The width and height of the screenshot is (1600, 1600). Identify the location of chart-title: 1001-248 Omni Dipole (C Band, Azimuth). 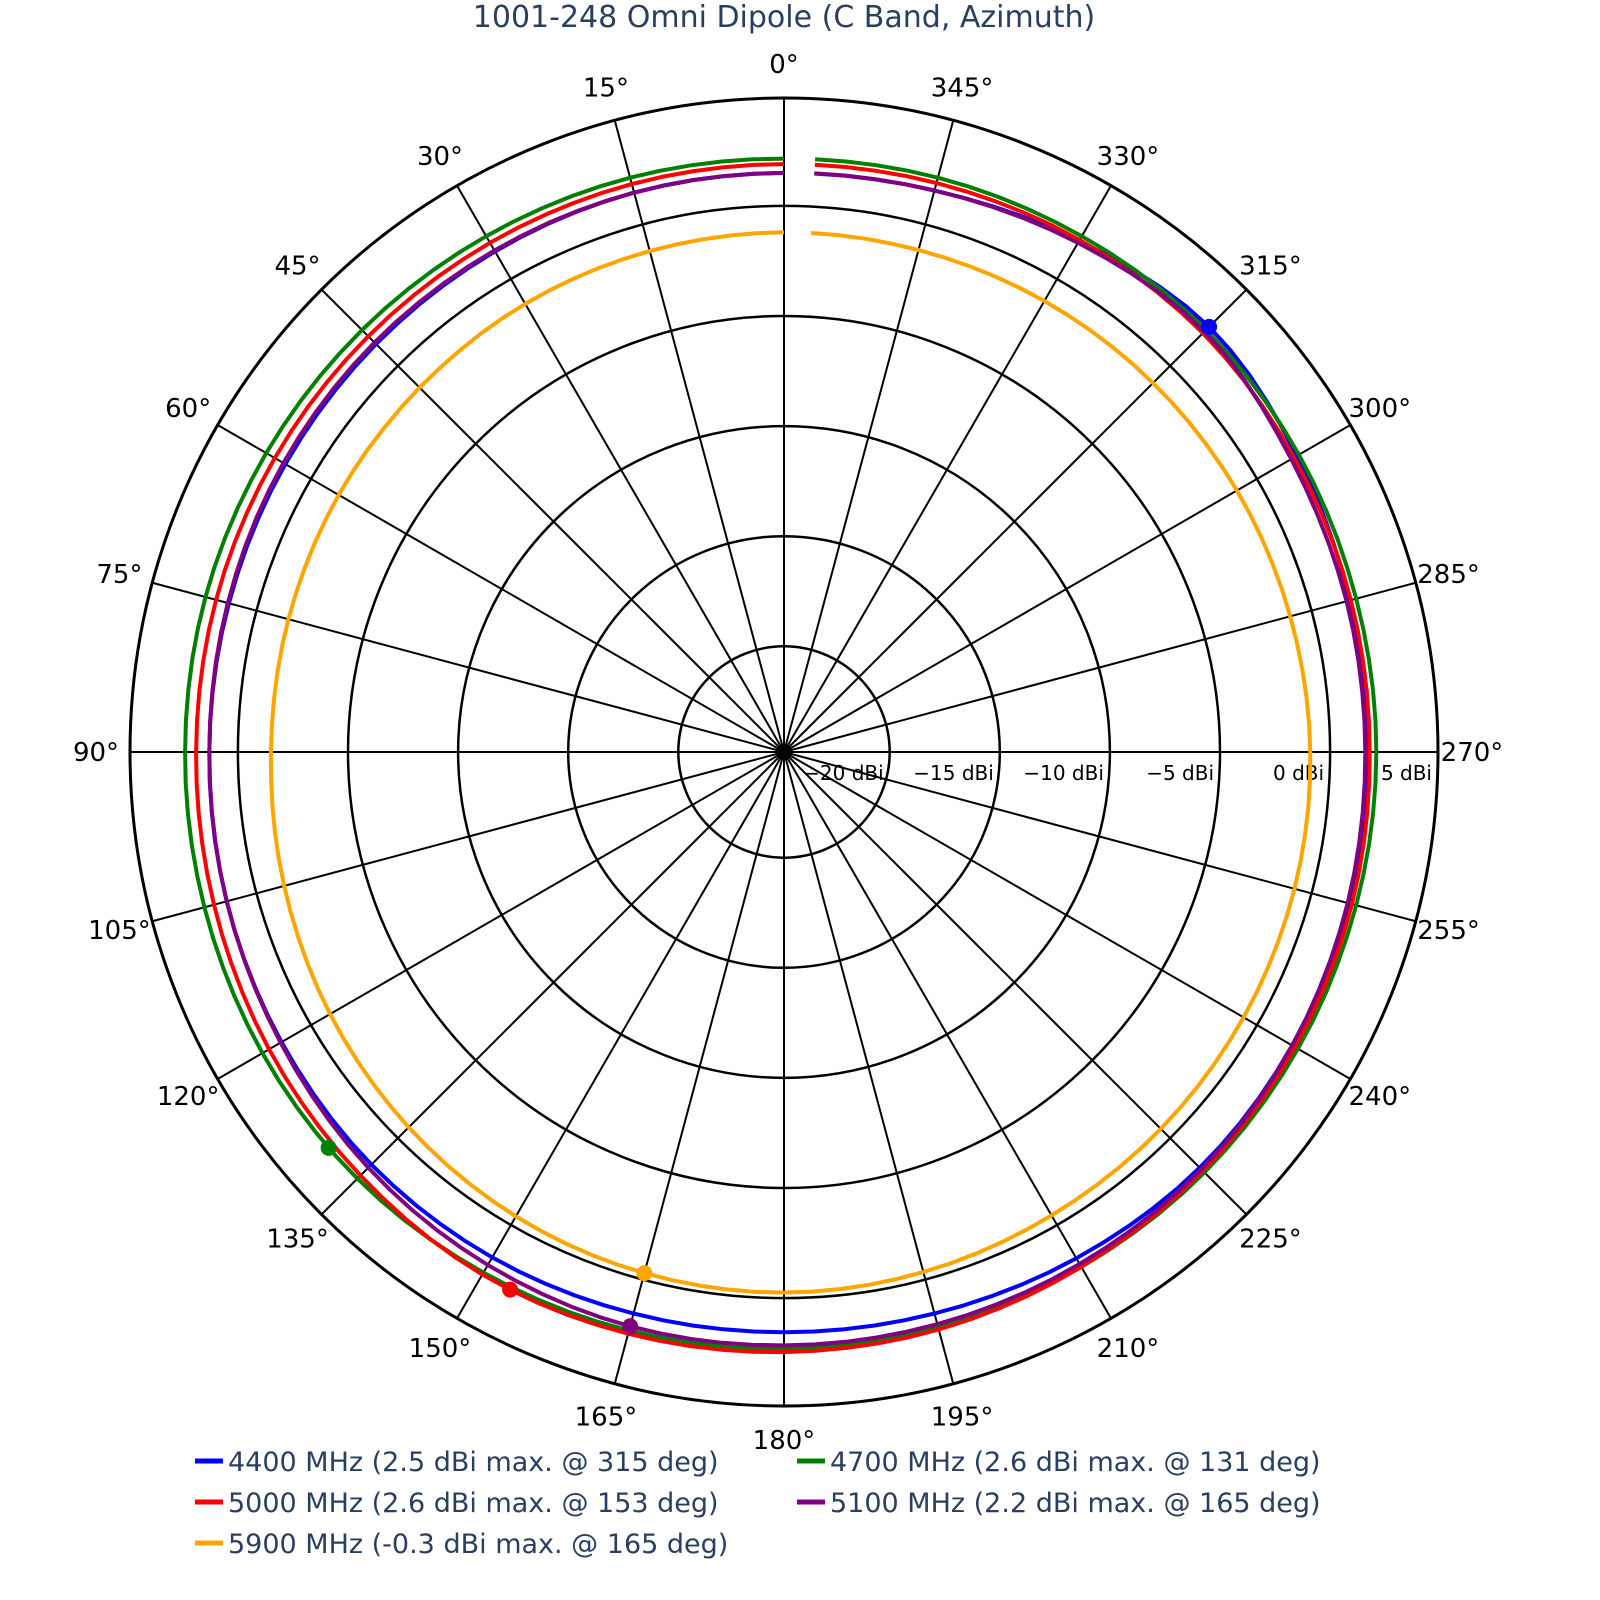
(784, 17).